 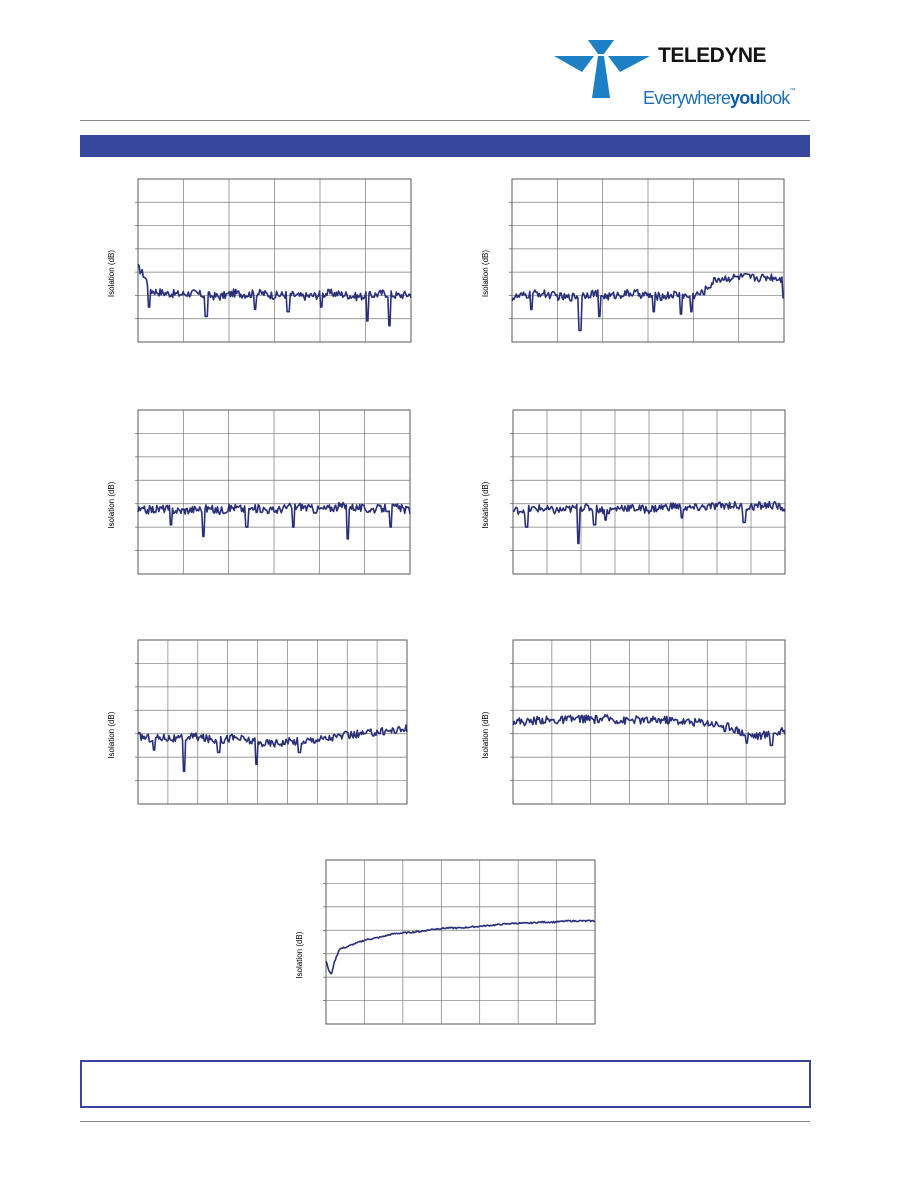 What do you see at coordinates (445, 1084) in the screenshot?
I see `footer-note-box` at bounding box center [445, 1084].